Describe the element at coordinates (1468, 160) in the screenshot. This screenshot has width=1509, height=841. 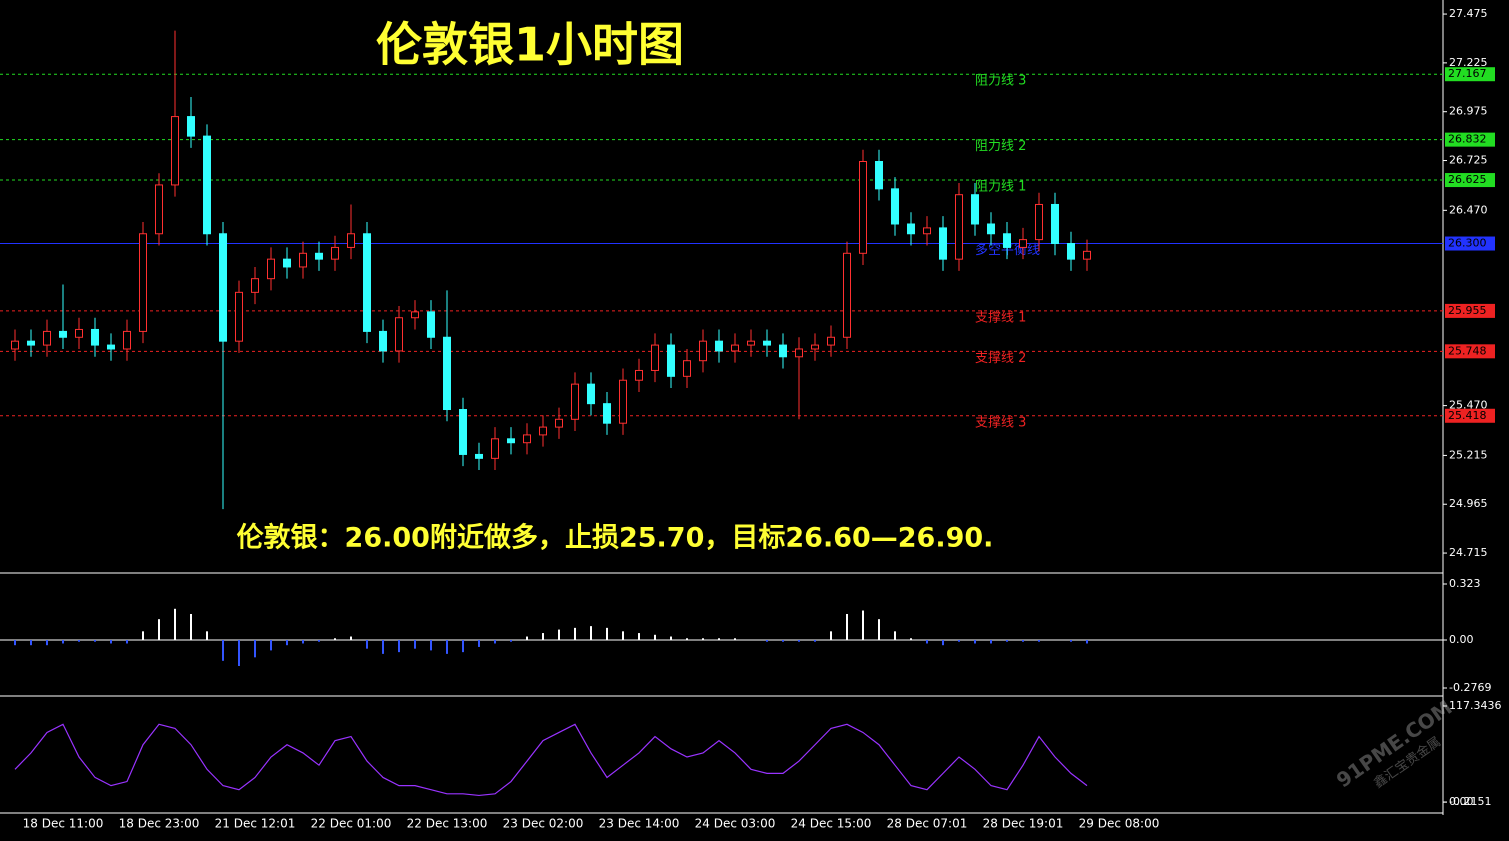
I see `y-tick-label: 26.725` at that location.